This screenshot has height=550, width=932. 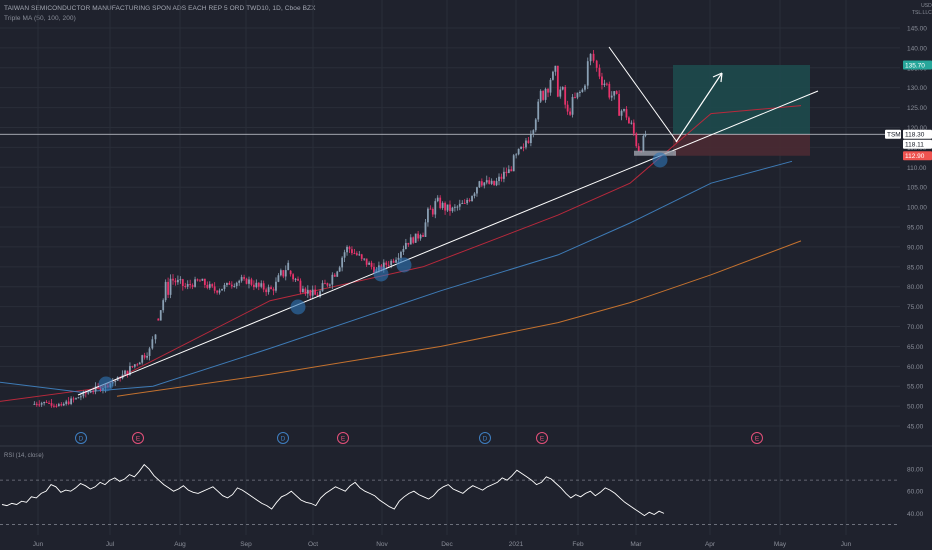 What do you see at coordinates (908, 110) in the screenshot?
I see `price-badges: 135.70 118.30 118.11 112.90 TSM` at bounding box center [908, 110].